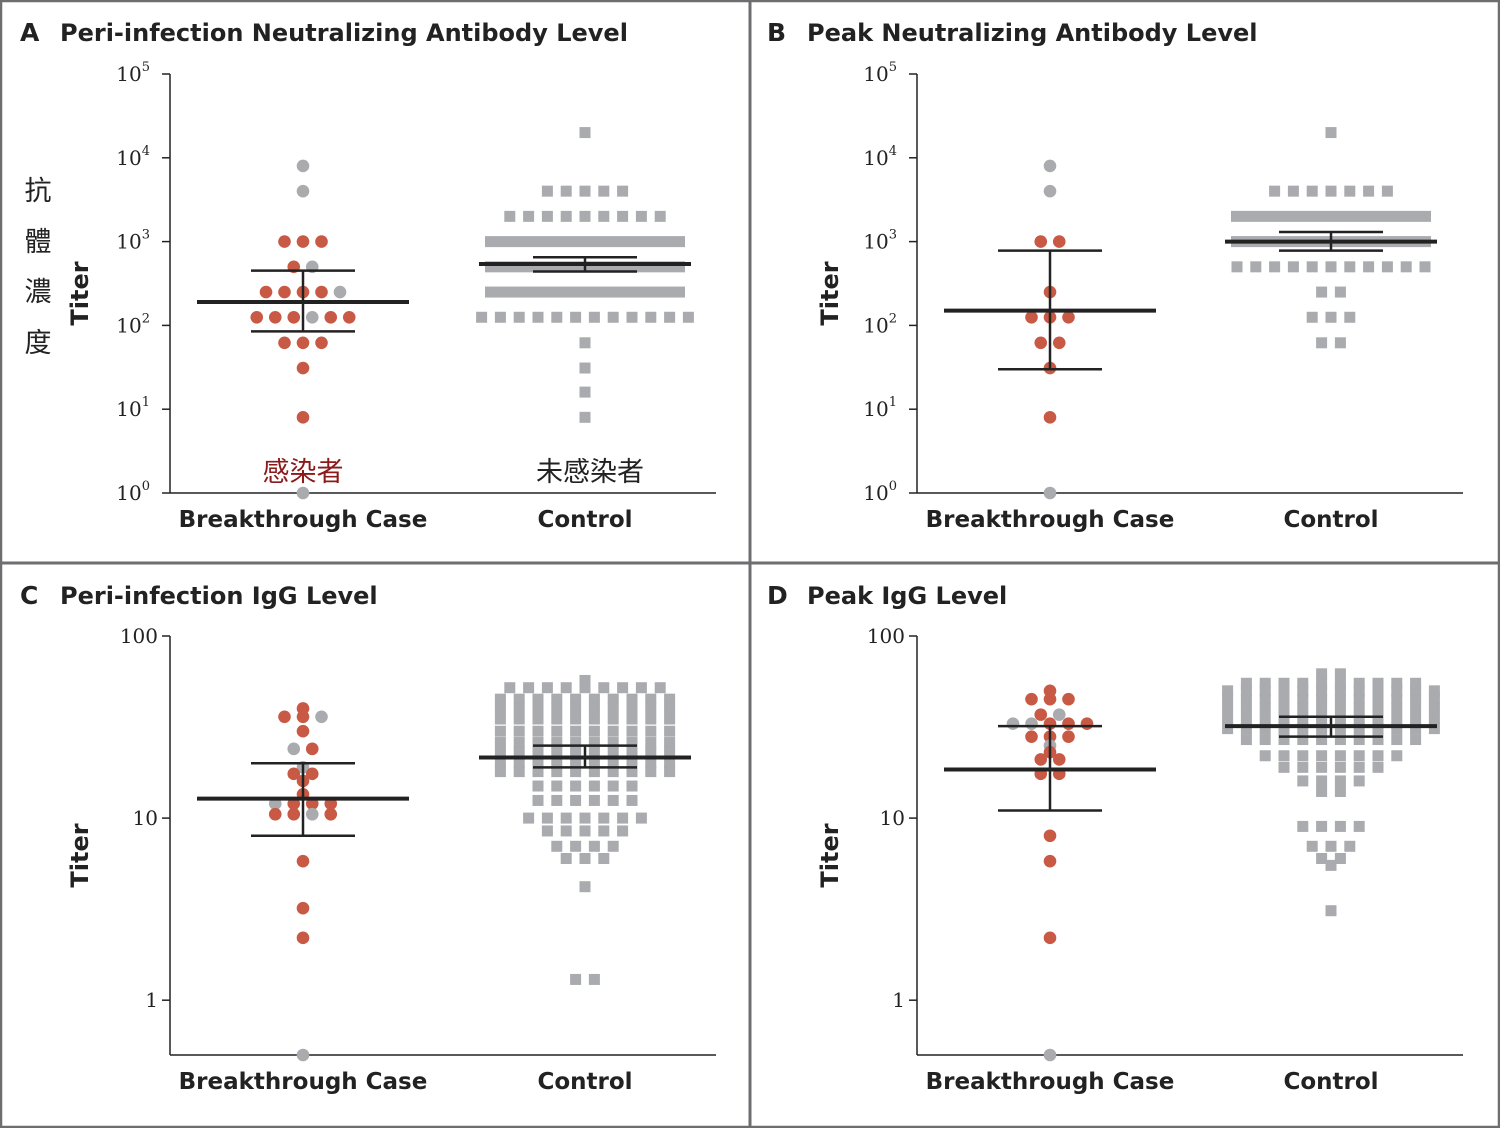 The image size is (1500, 1128). Describe the element at coordinates (1050, 520) in the screenshot. I see `x-category-breakthrough: Breakthrough Case` at that location.